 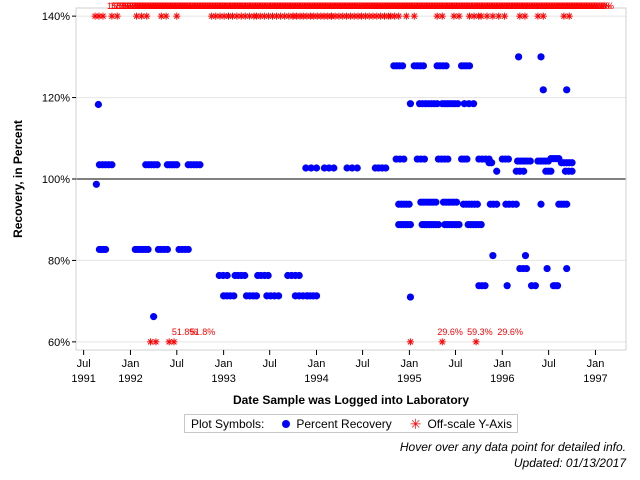 What do you see at coordinates (228, 423) in the screenshot?
I see `legend-title: Plot Symbols:` at bounding box center [228, 423].